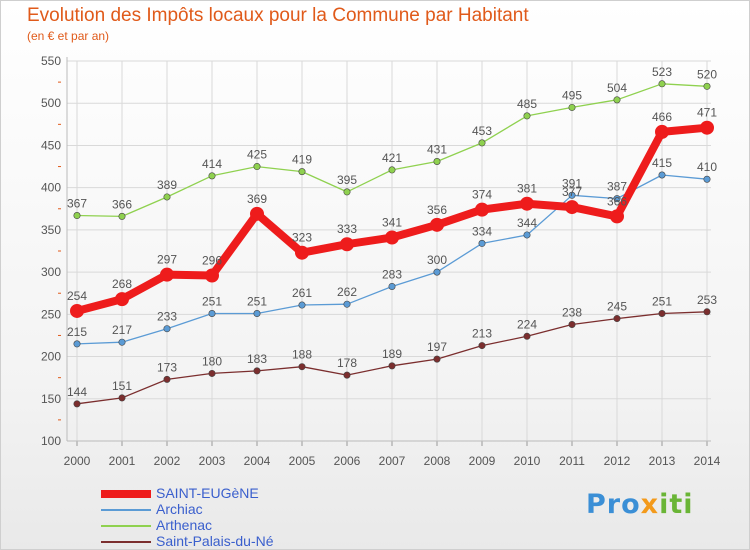 The width and height of the screenshot is (750, 550). What do you see at coordinates (572, 183) in the screenshot?
I see `data-label-archiac: 391` at bounding box center [572, 183].